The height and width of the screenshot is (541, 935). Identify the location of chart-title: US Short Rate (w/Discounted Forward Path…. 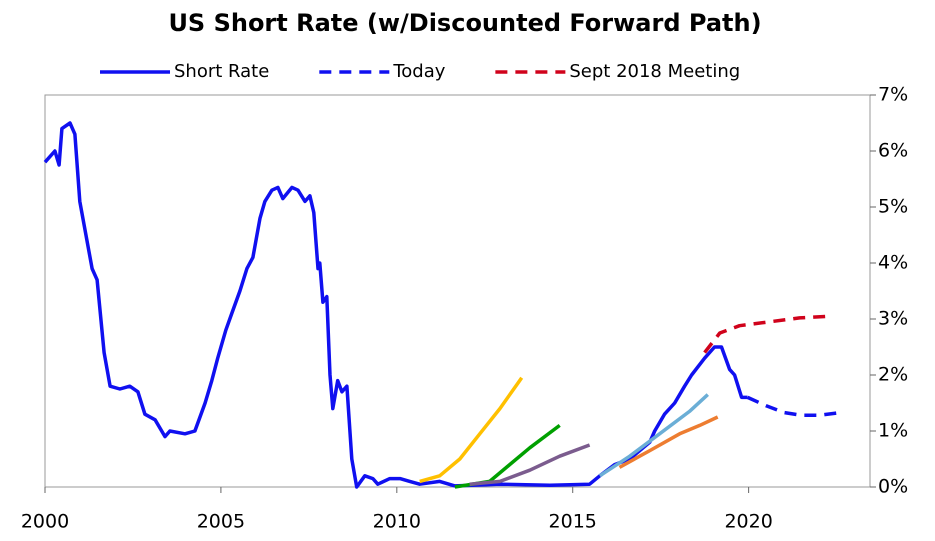
(464, 23).